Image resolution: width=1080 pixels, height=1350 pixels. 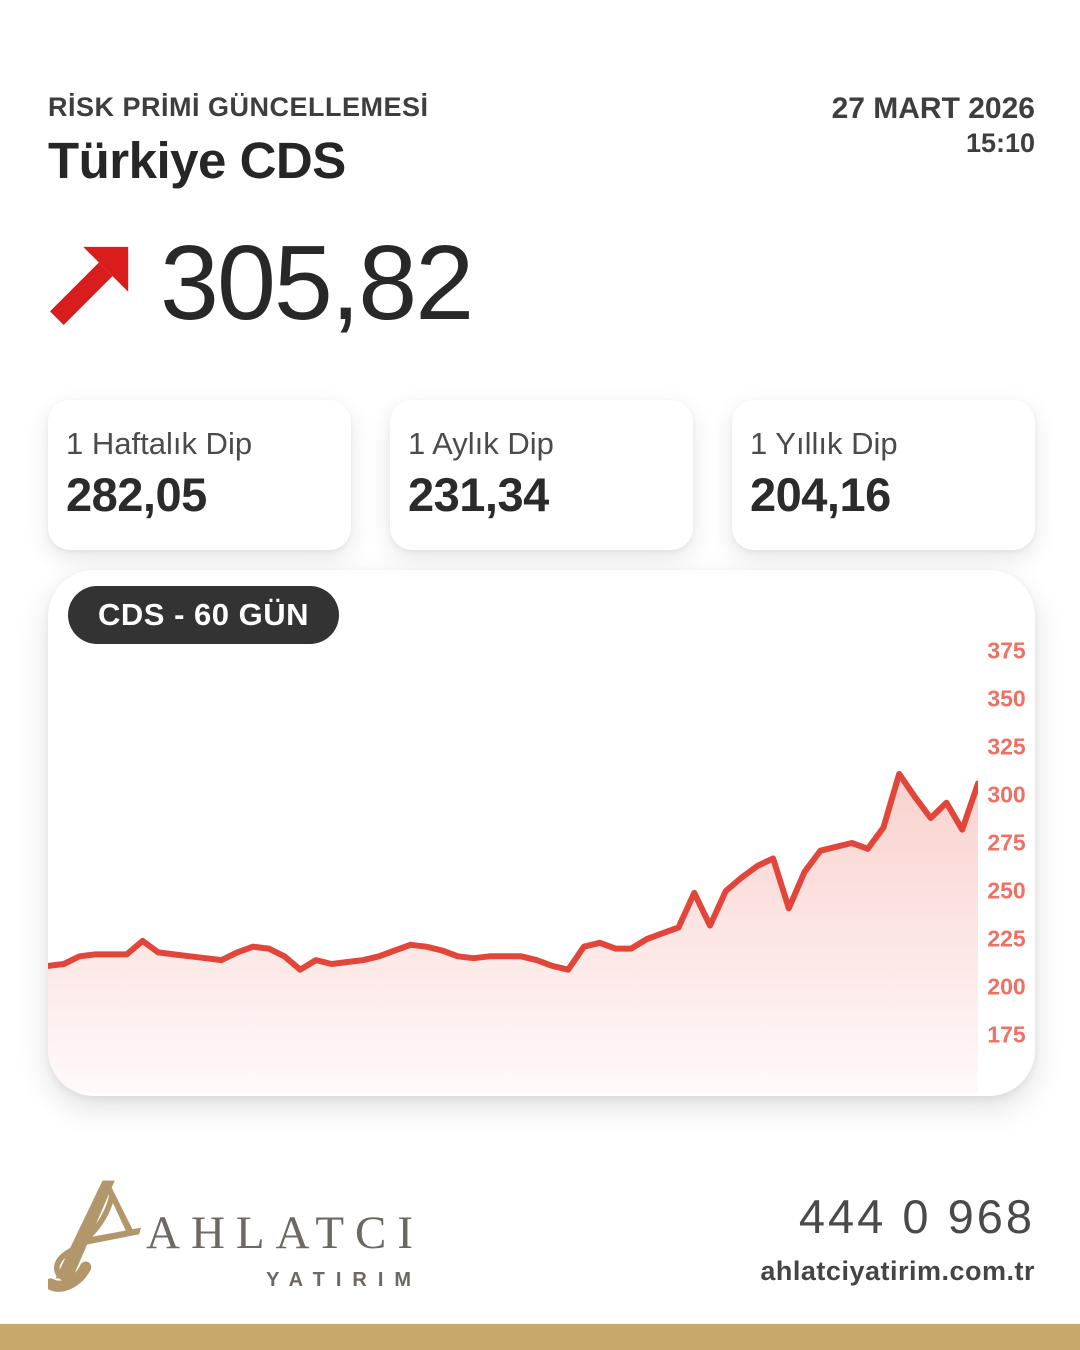 What do you see at coordinates (1006, 794) in the screenshot?
I see `y-axis-tick-label: 300` at bounding box center [1006, 794].